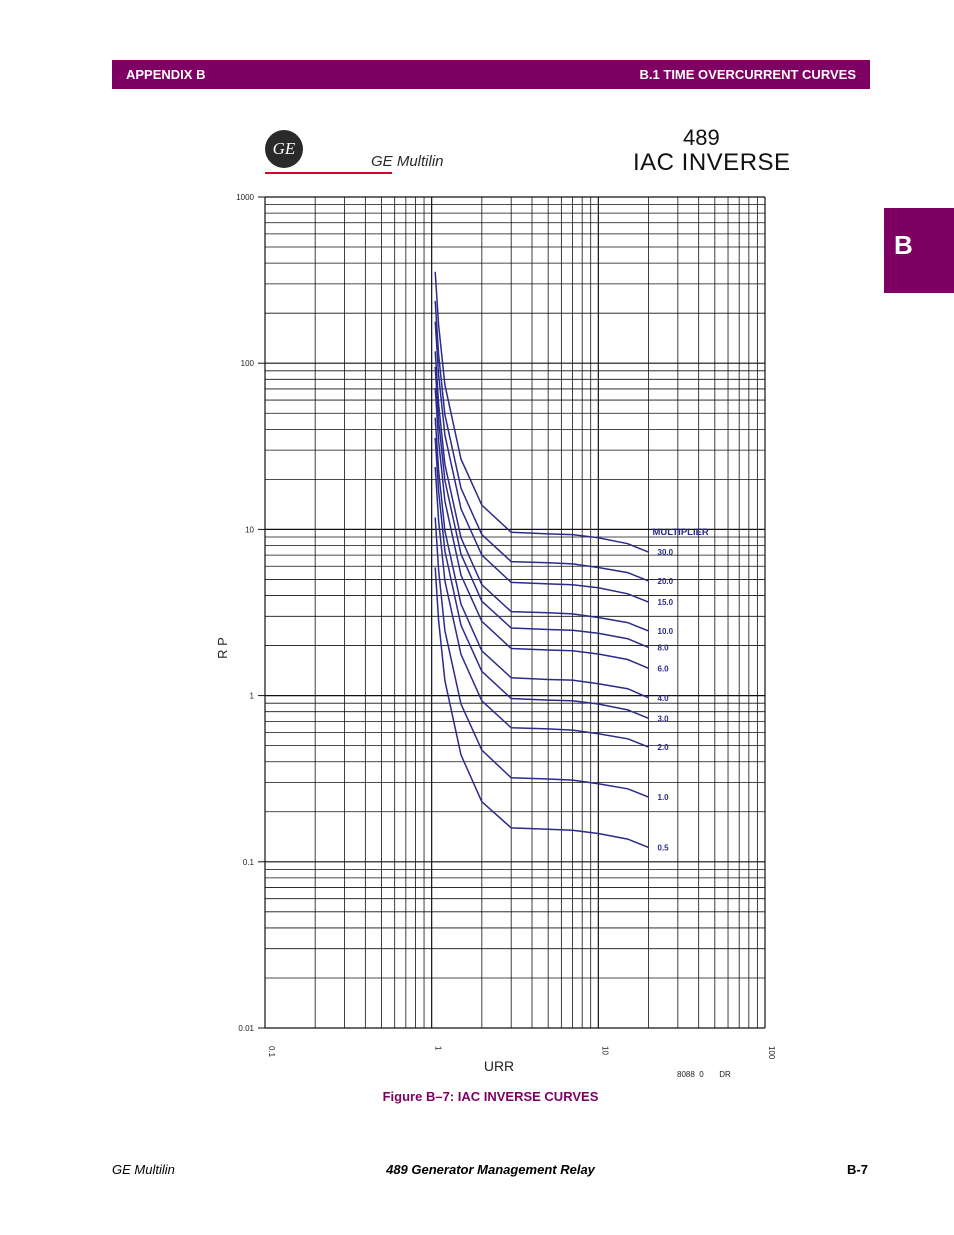 The height and width of the screenshot is (1235, 954). Describe the element at coordinates (328, 173) in the screenshot. I see `logo-underline` at that location.